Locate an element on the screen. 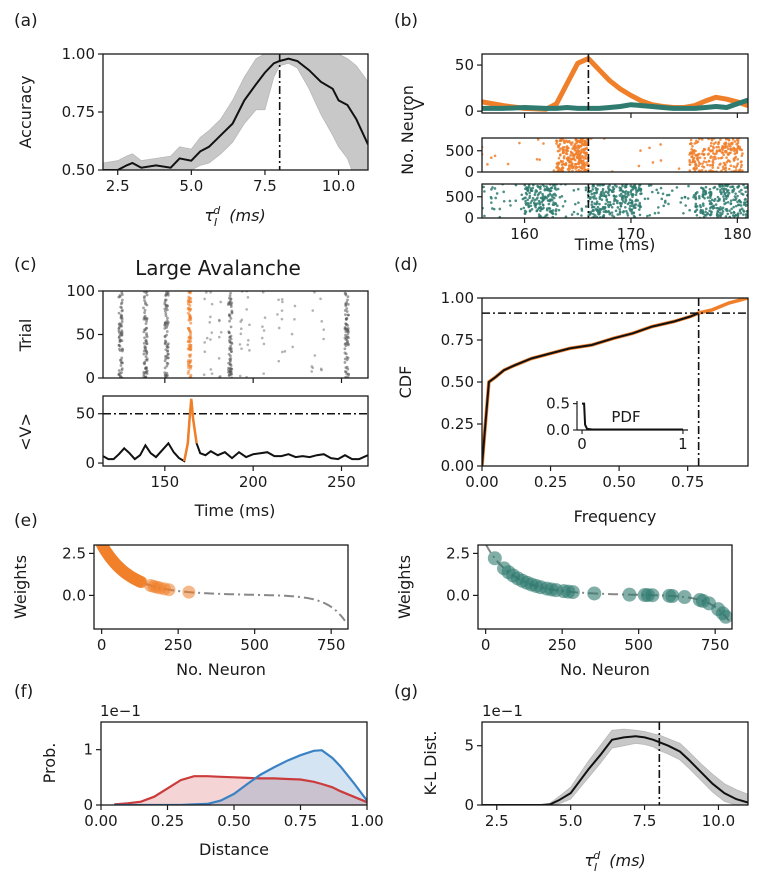 The image size is (762, 888). panel-label-d: (d) is located at coordinates (406, 265).